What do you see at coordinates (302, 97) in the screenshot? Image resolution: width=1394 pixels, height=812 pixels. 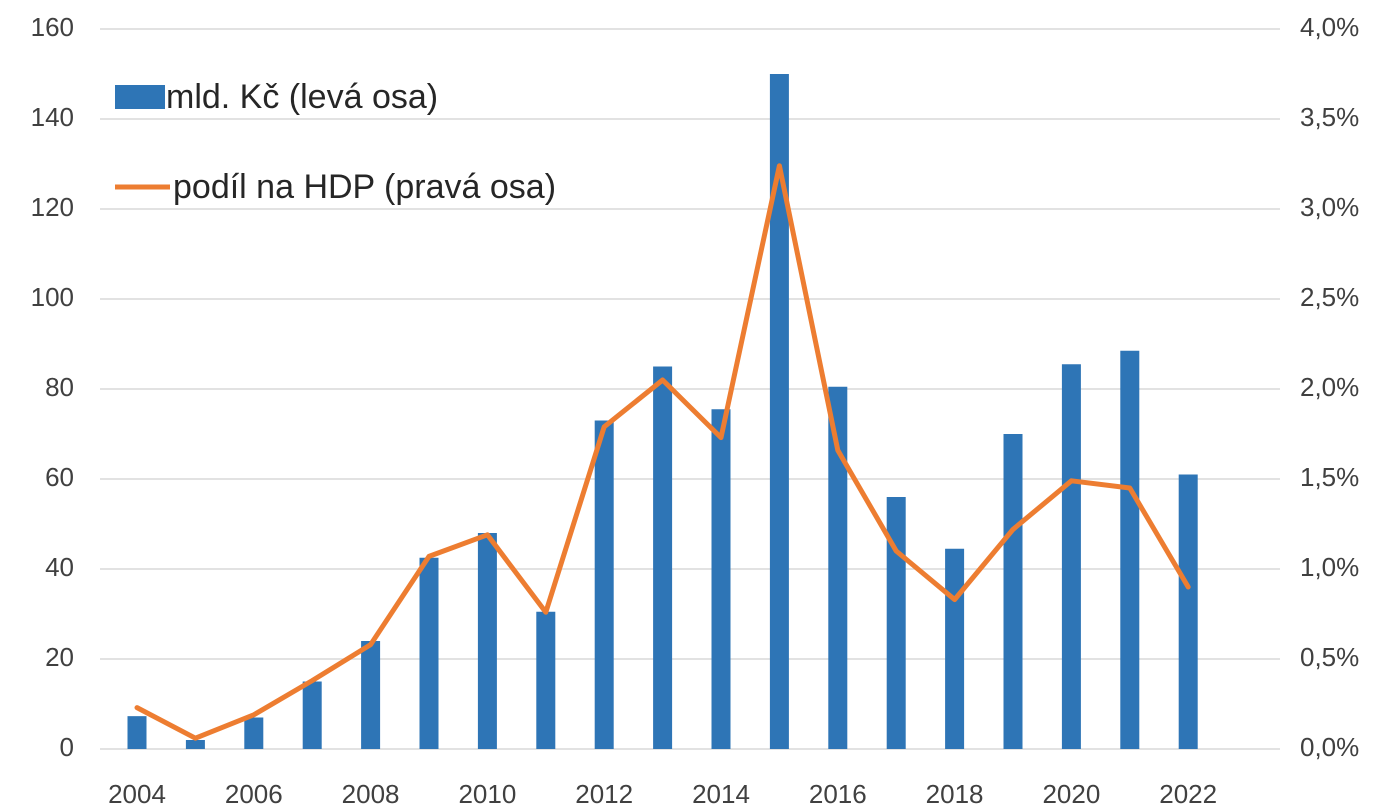 I see `legend-label: mld. Kč (levá osa)` at bounding box center [302, 97].